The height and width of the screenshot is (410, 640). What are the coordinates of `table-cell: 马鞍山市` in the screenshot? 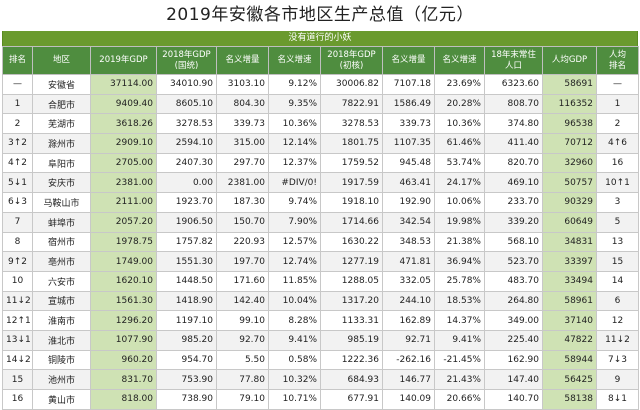 It's located at (61, 202).